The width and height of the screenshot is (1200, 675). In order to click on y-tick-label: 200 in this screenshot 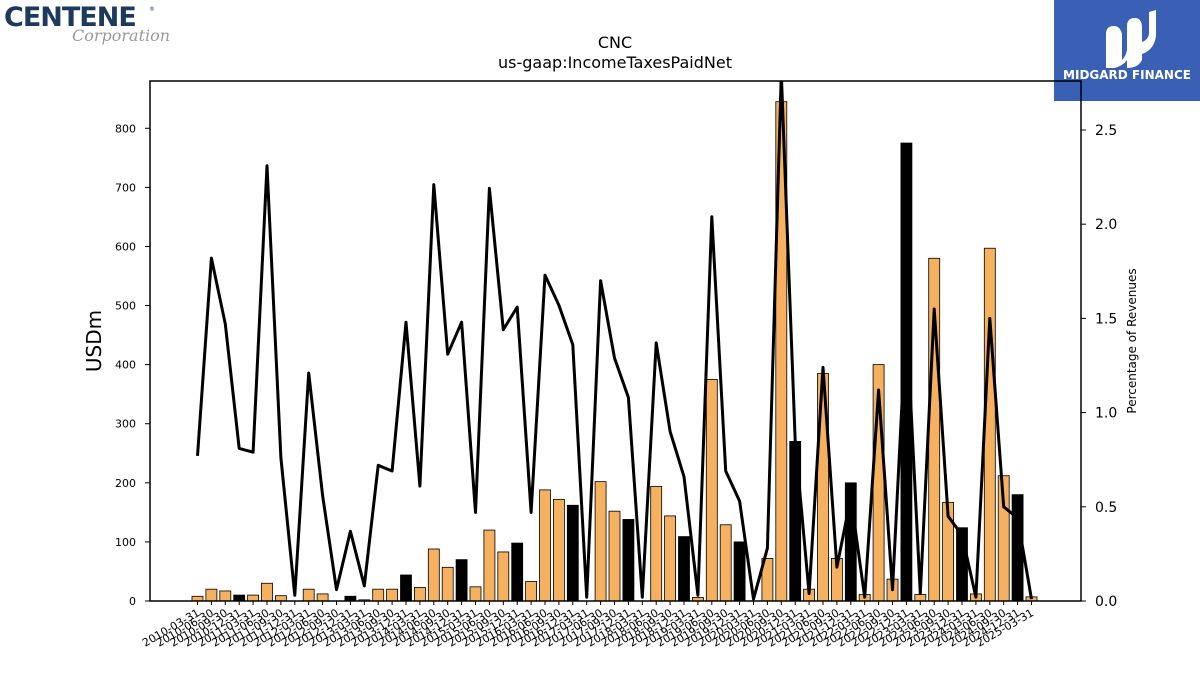, I will do `click(125, 483)`.